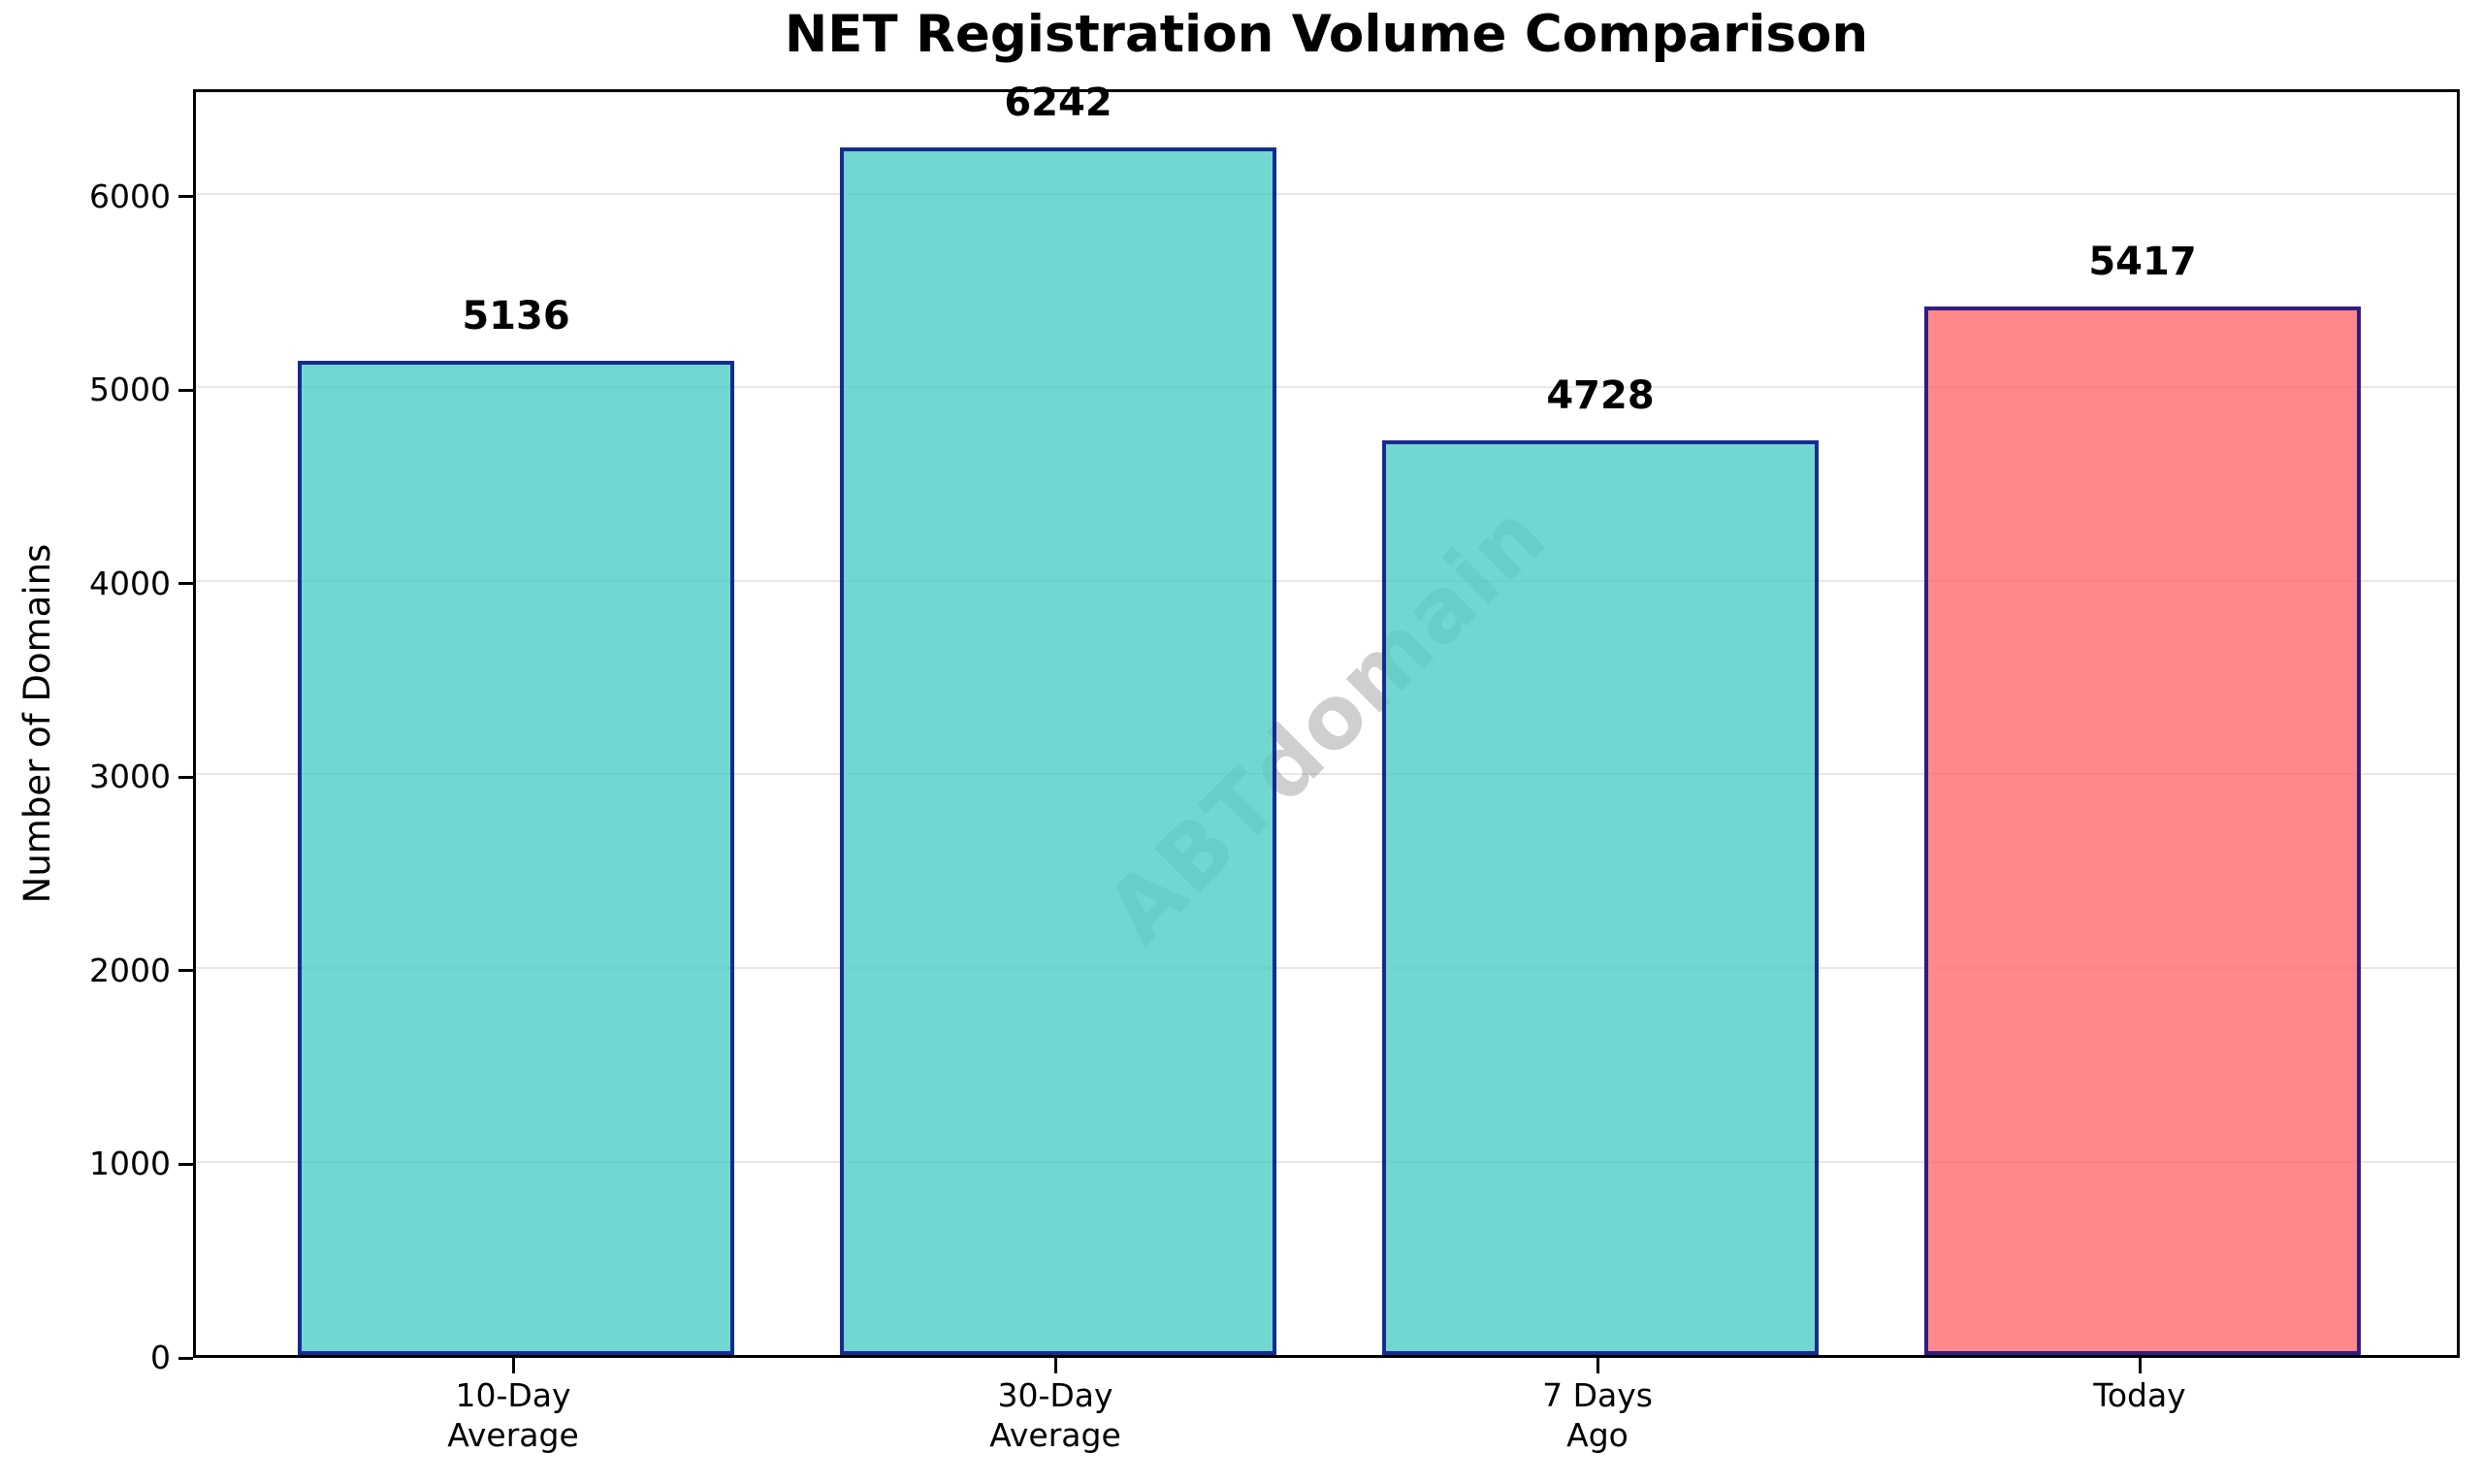 The image size is (2483, 1484). Describe the element at coordinates (2143, 262) in the screenshot. I see `bar-value-label: 5417` at that location.